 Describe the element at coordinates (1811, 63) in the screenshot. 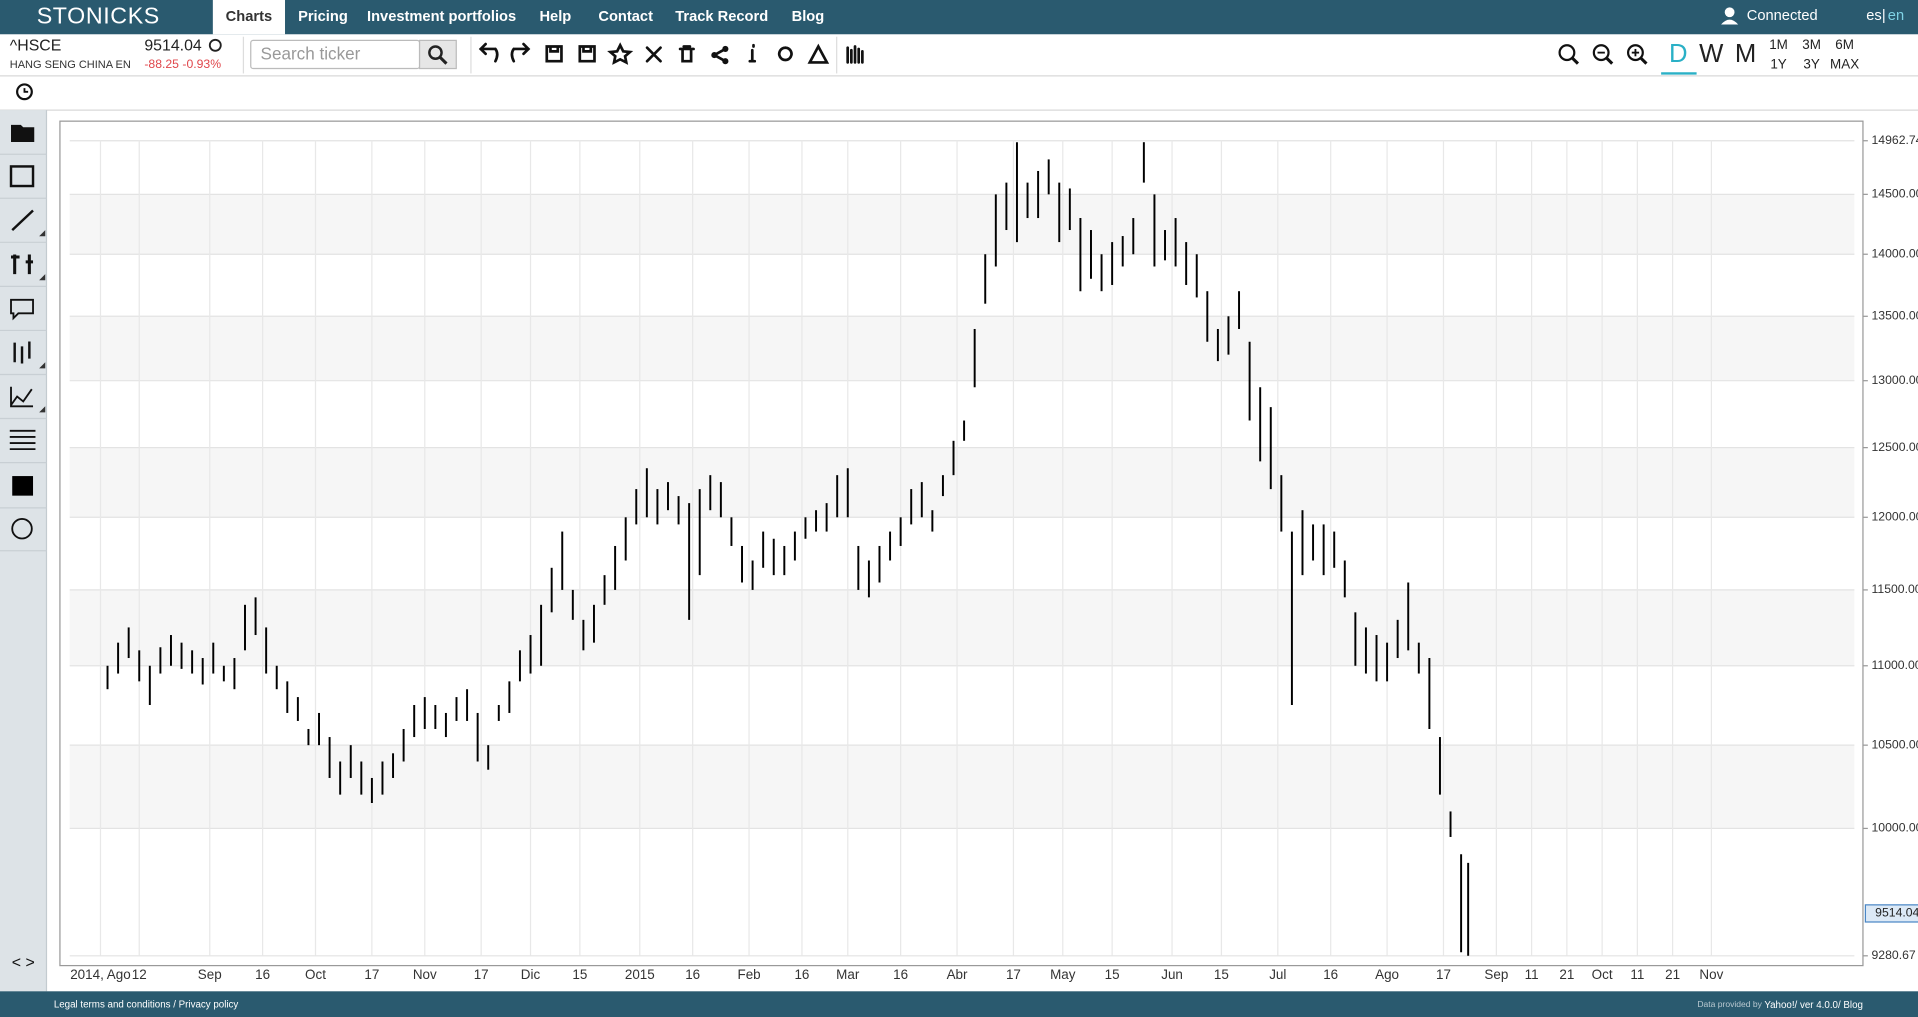

I see `range-button: 3Y` at that location.